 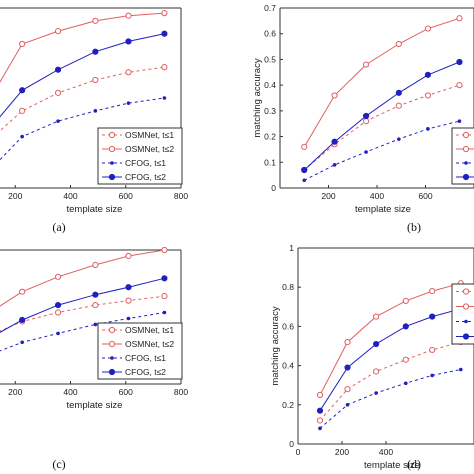 I want to click on panel-caption-c: (c), so click(x=58, y=464).